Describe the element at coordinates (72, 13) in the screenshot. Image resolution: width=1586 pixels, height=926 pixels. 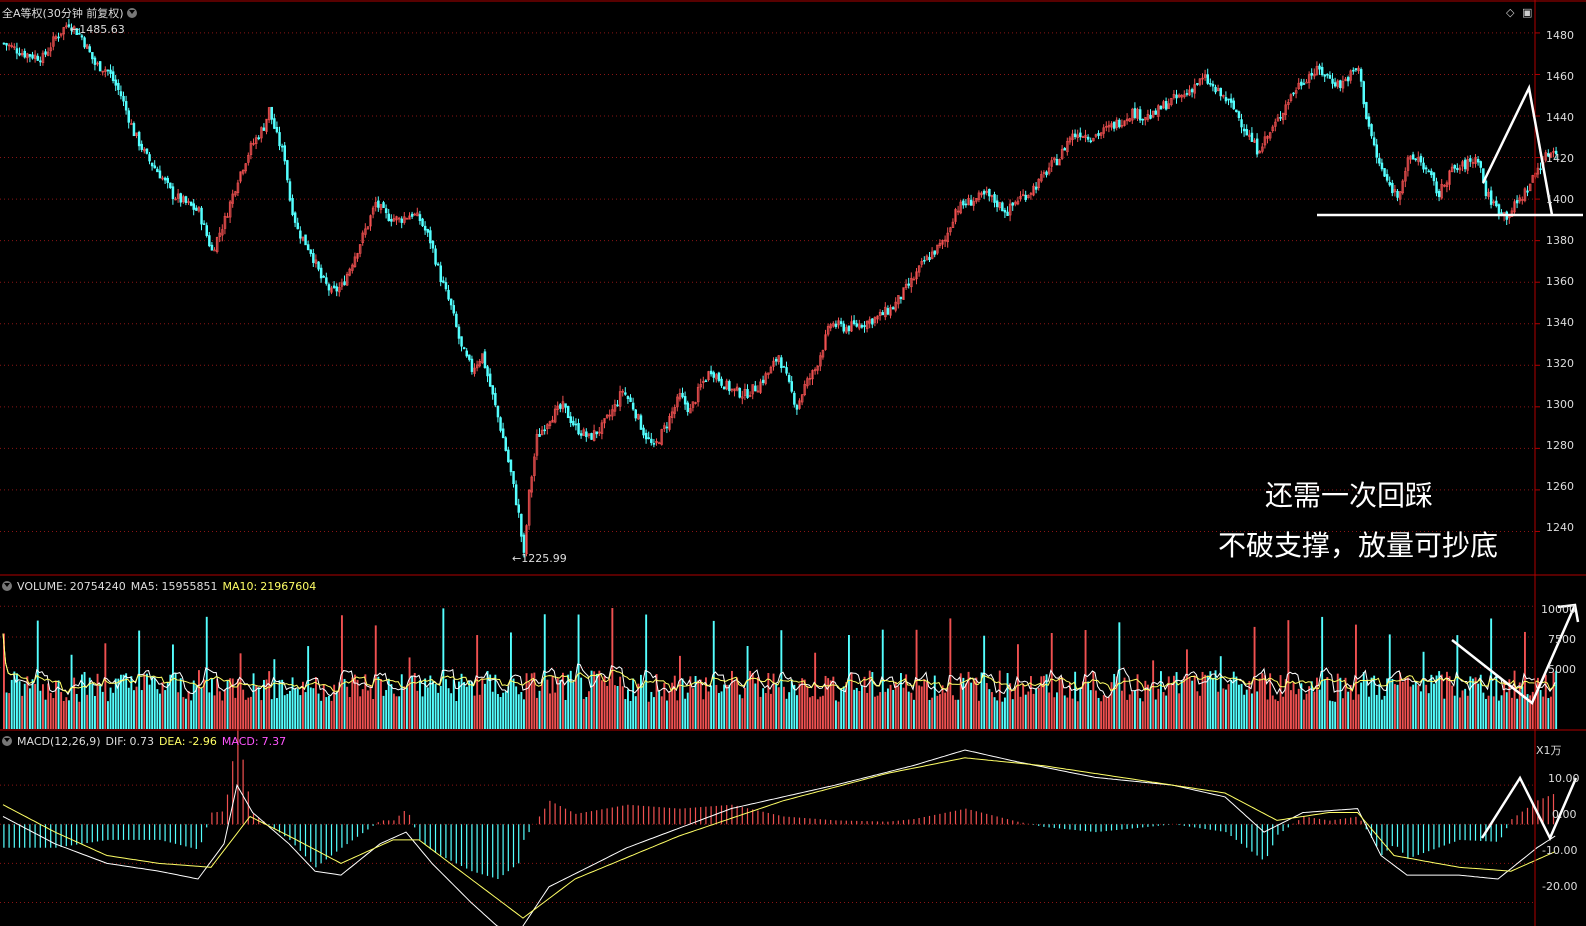
I see `chart-title-bar: 全A等权(30分钟 前复权)` at that location.